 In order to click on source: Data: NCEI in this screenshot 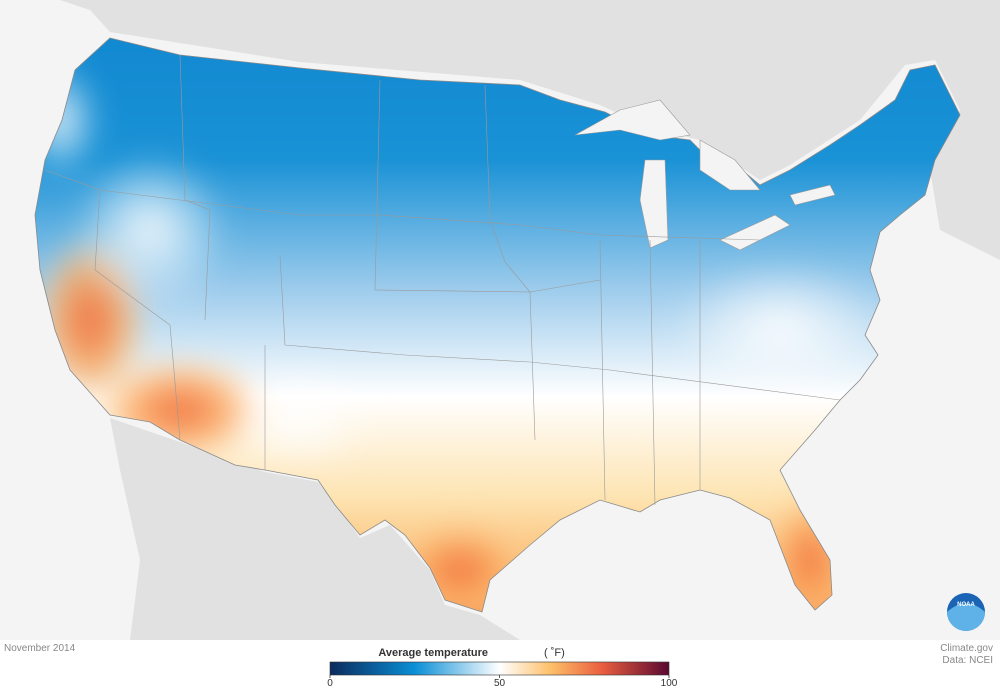, I will do `click(967, 660)`.